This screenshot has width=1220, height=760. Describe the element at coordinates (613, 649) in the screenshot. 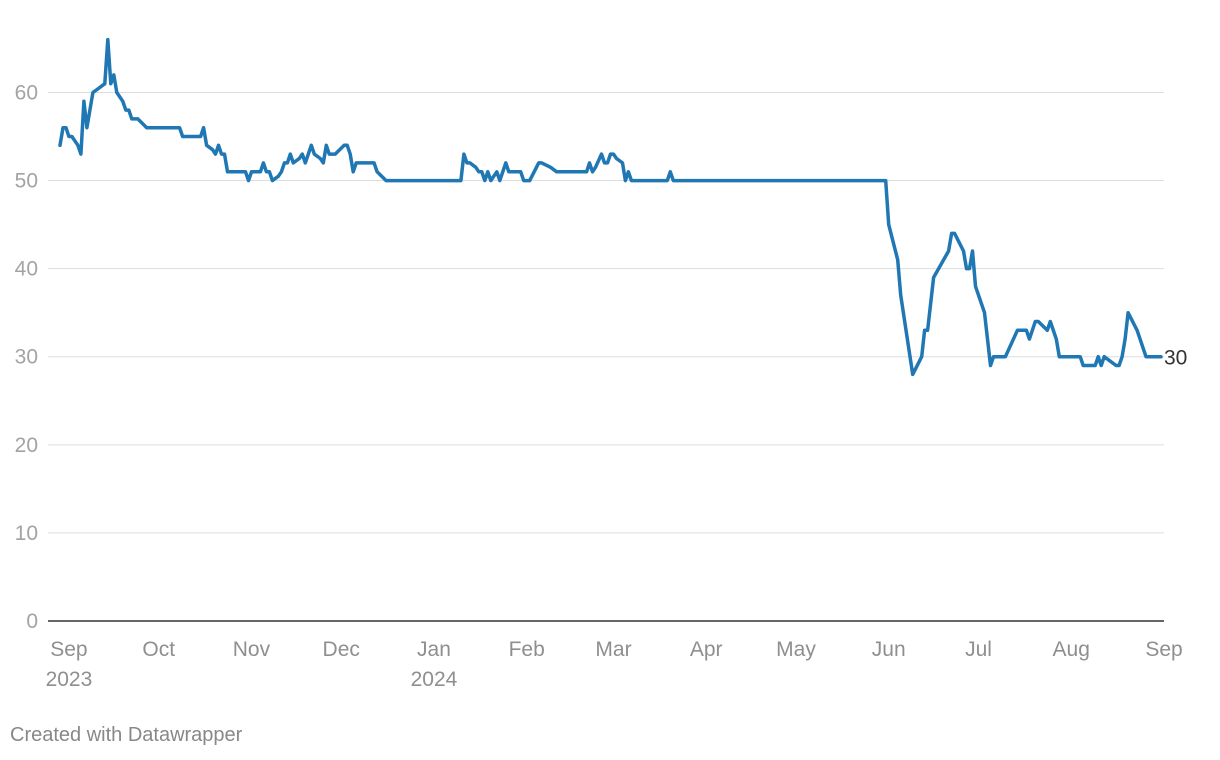

I see `x-tick-label-mar-6: Mar` at that location.